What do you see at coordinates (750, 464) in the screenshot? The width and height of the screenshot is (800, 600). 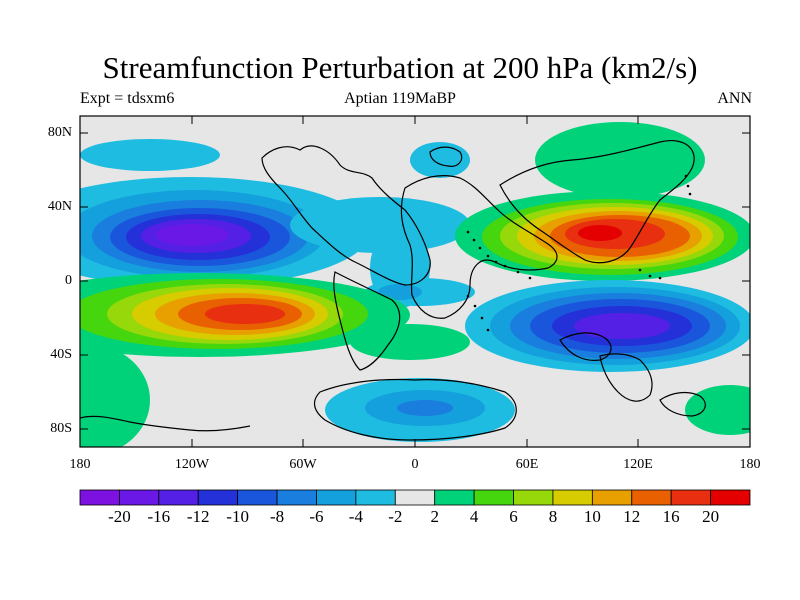 I see `lon-label-180e: 180` at bounding box center [750, 464].